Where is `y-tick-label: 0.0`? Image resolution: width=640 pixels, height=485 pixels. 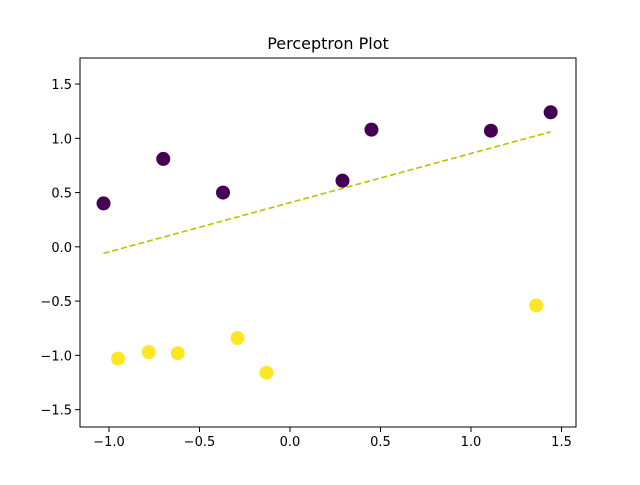
y-tick-label: 0.0 is located at coordinates (61, 248).